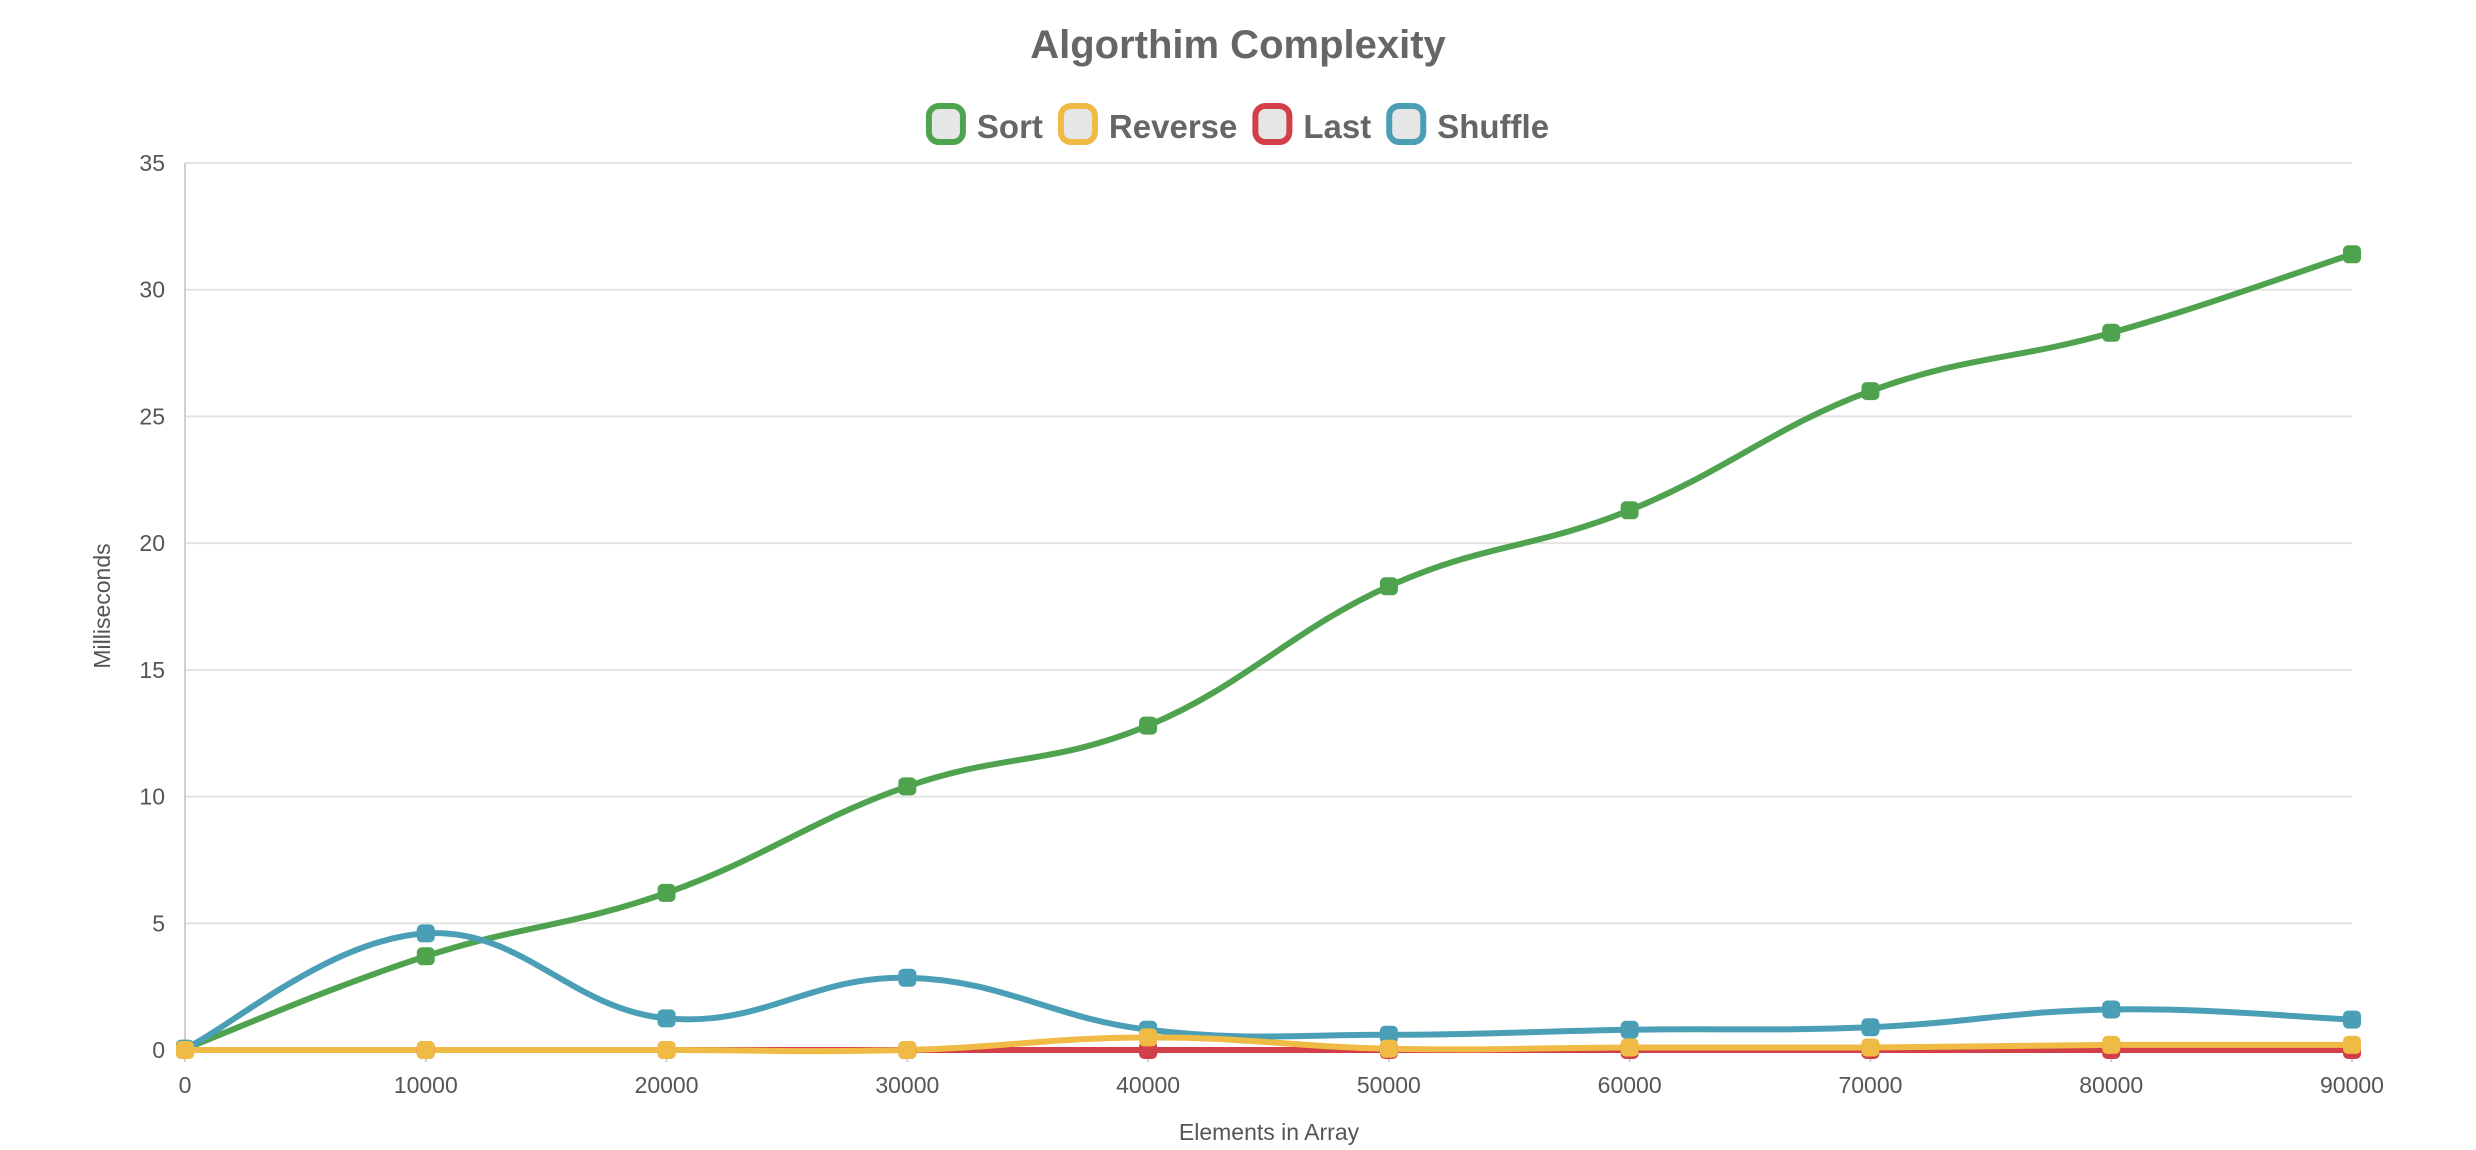 This screenshot has width=2476, height=1150. Describe the element at coordinates (1173, 126) in the screenshot. I see `legend-label-reverse: Reverse` at that location.